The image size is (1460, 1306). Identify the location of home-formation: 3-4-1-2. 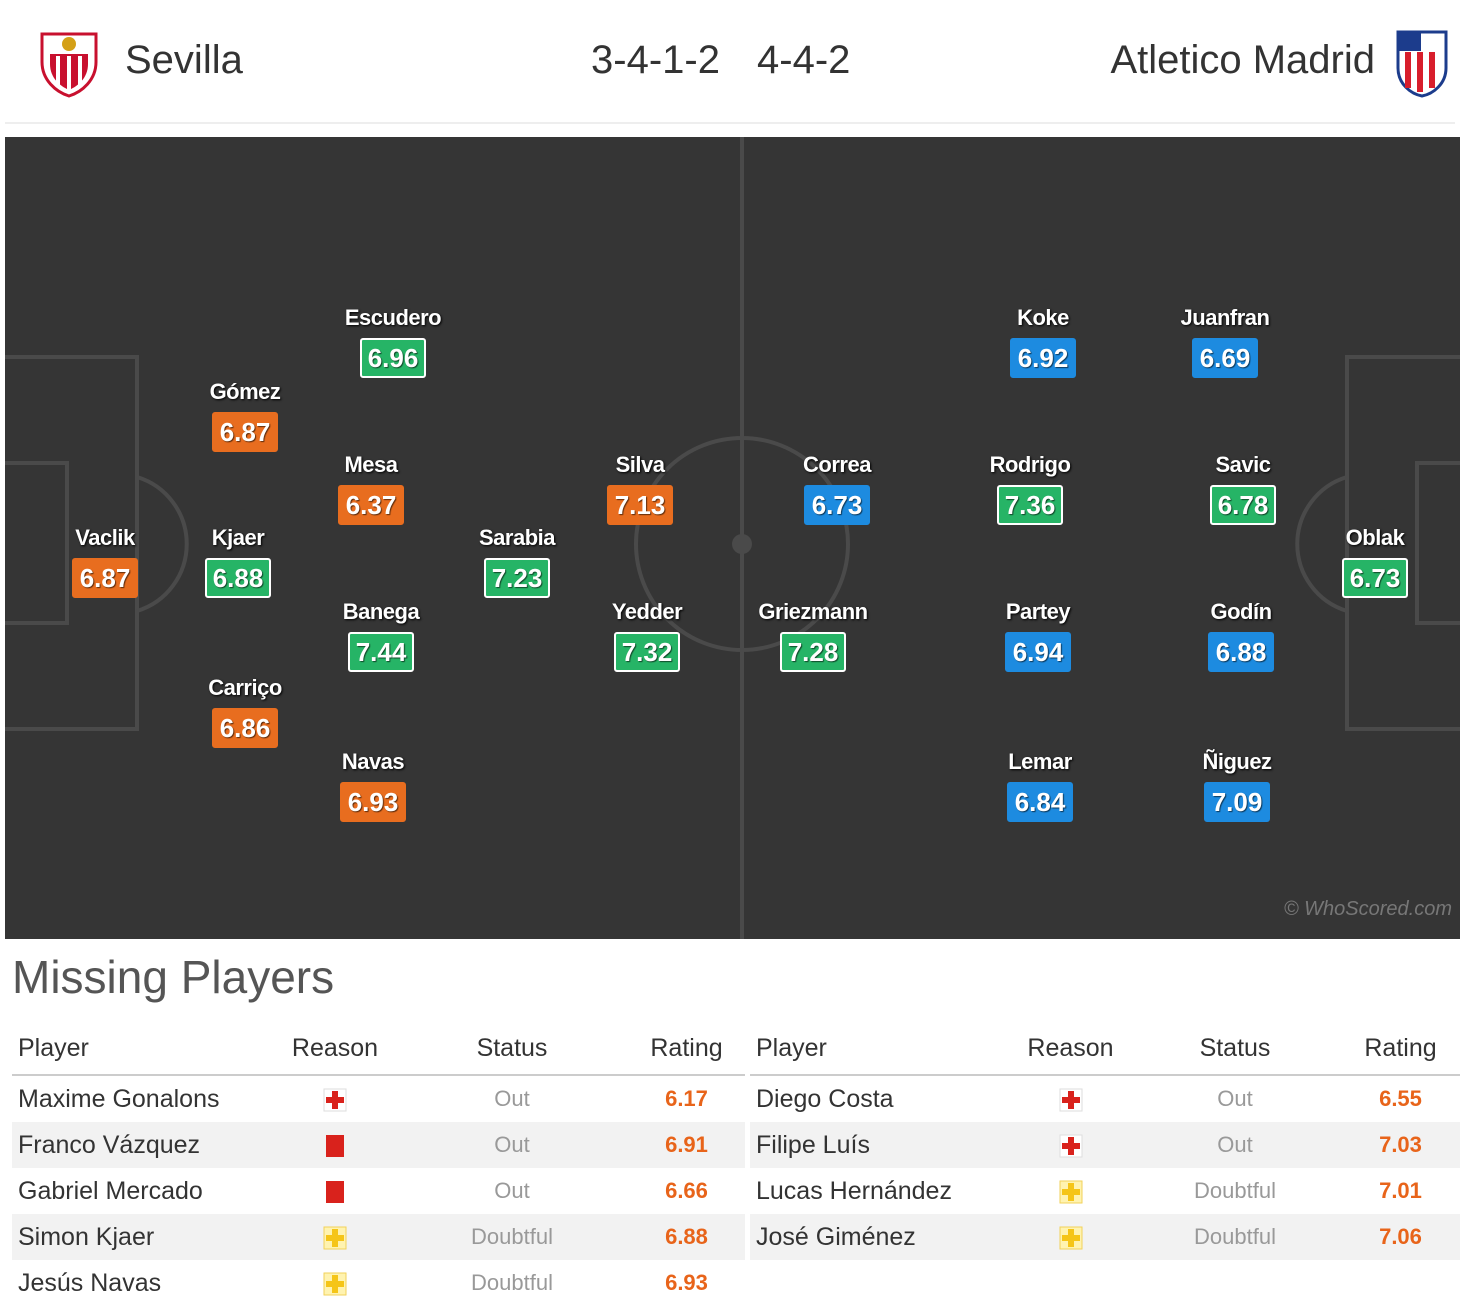
(655, 60).